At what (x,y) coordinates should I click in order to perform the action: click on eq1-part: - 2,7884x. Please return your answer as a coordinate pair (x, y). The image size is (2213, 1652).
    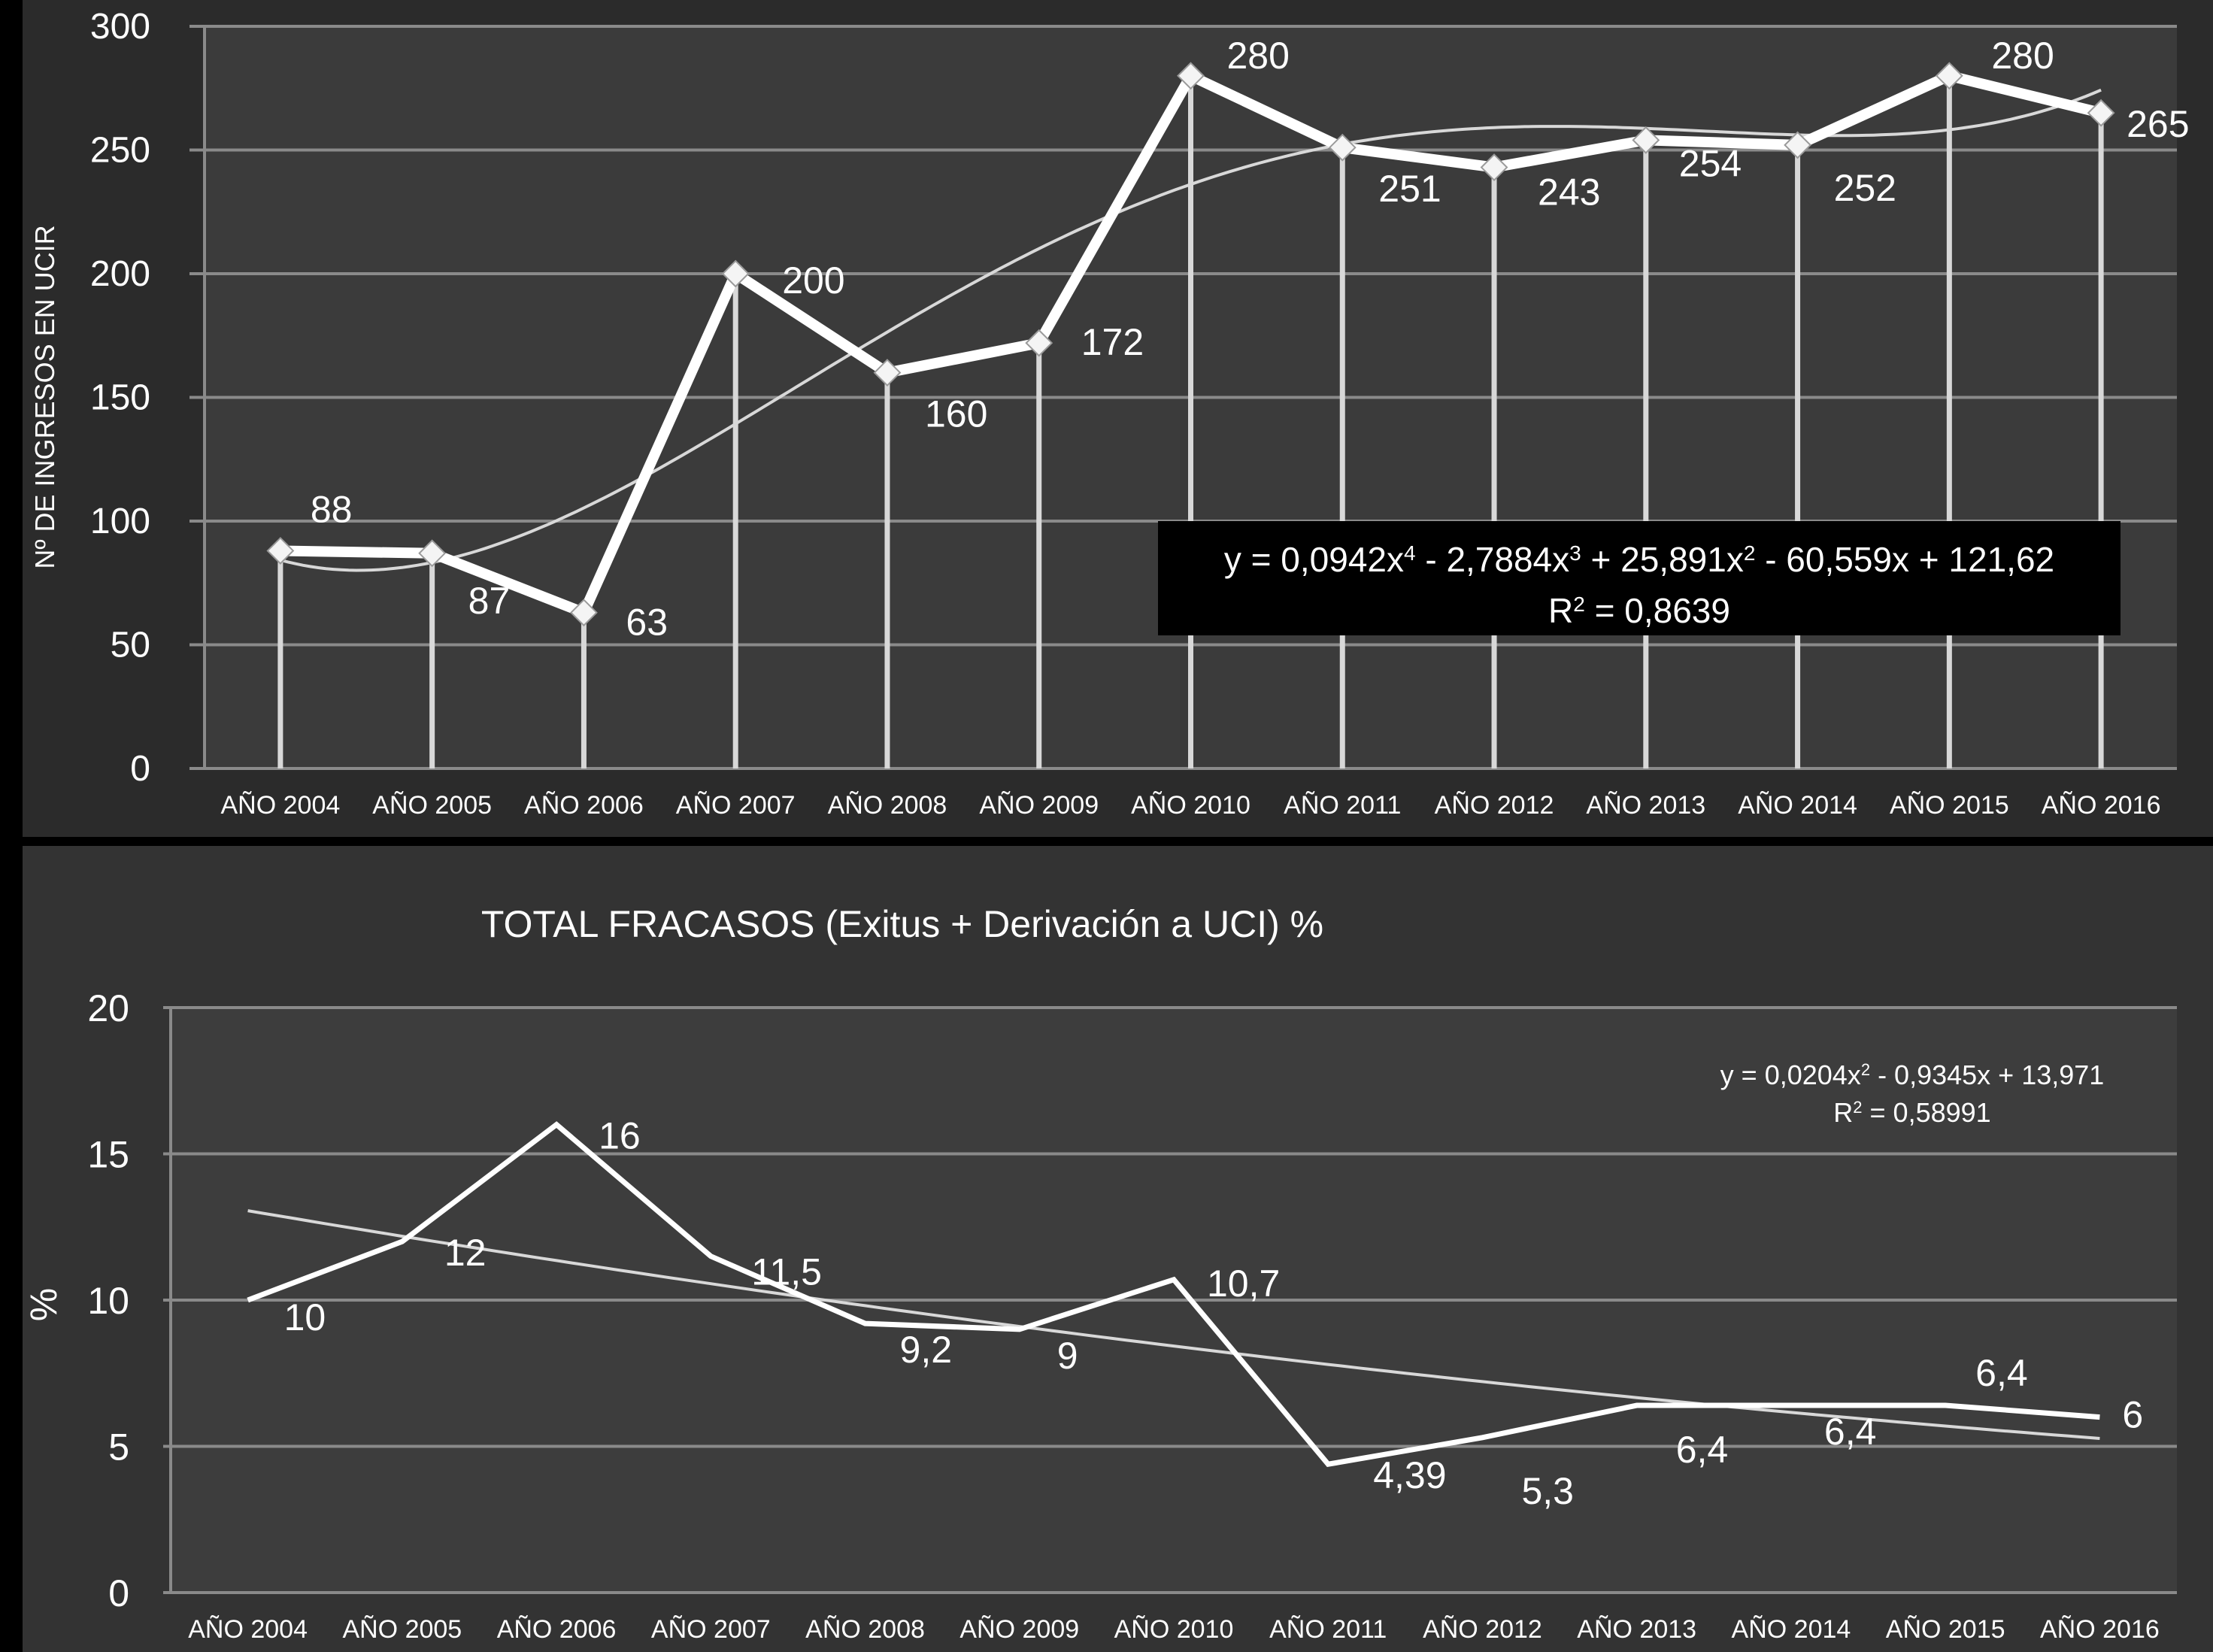
    Looking at the image, I should click on (1493, 559).